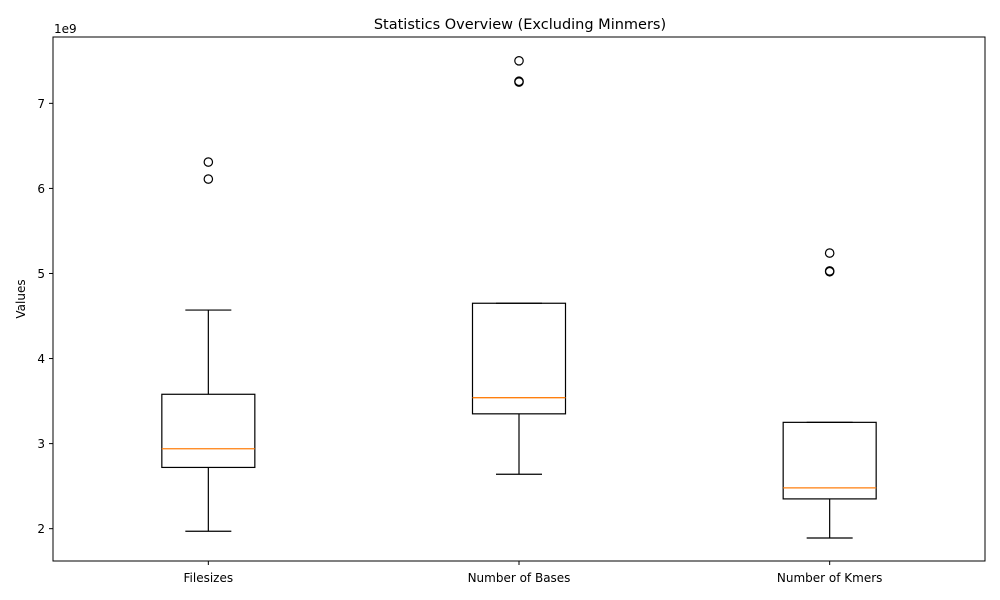 Image resolution: width=1000 pixels, height=600 pixels. Describe the element at coordinates (41, 104) in the screenshot. I see `y-tick-label: 7` at that location.